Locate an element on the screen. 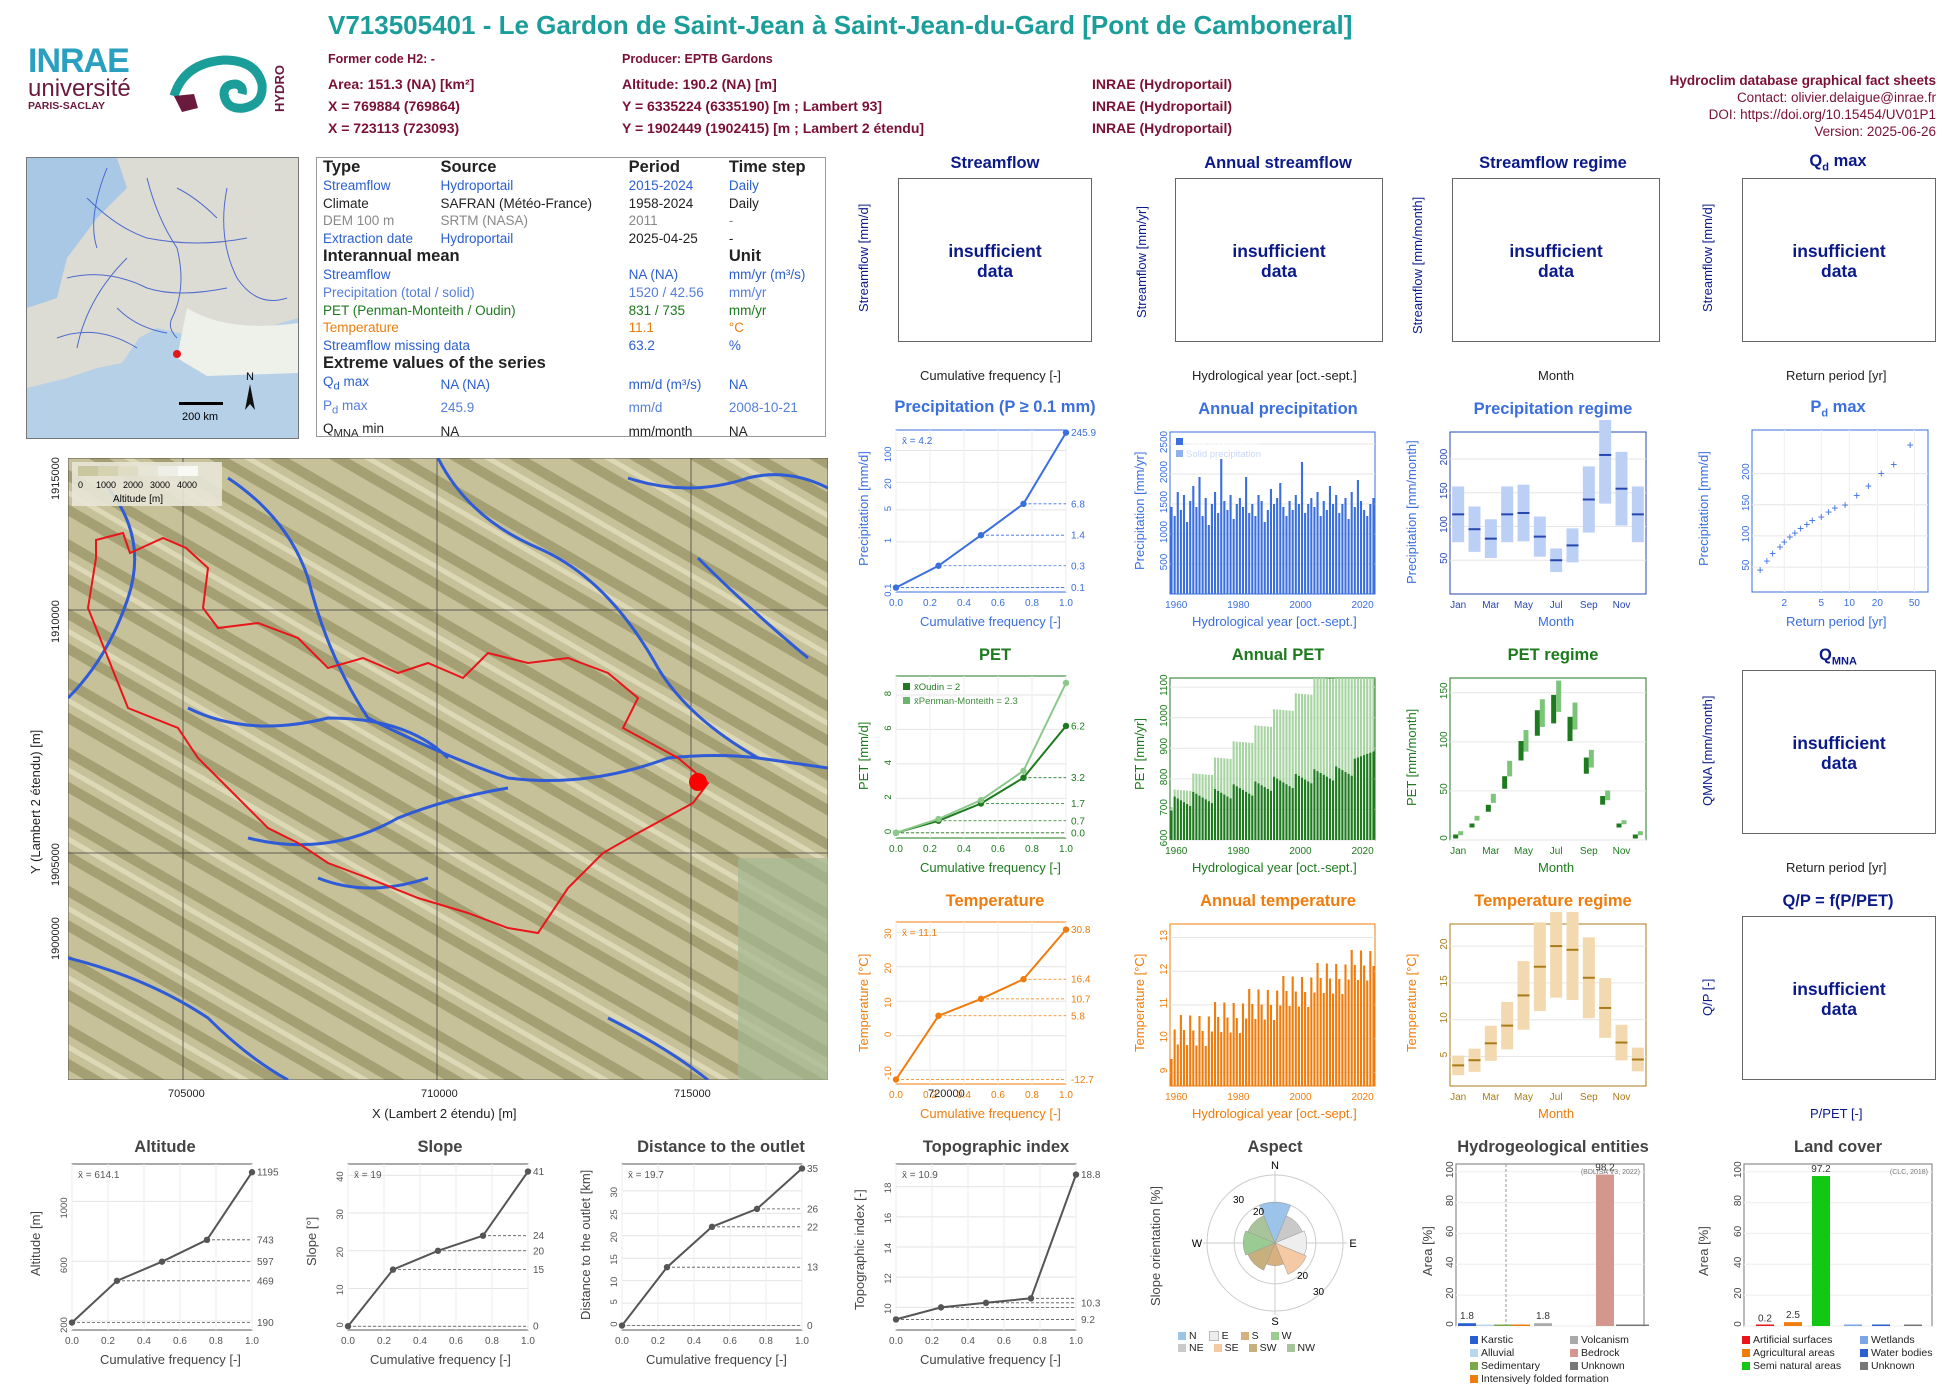  y-tick-label: 600 is located at coordinates (64, 1265).